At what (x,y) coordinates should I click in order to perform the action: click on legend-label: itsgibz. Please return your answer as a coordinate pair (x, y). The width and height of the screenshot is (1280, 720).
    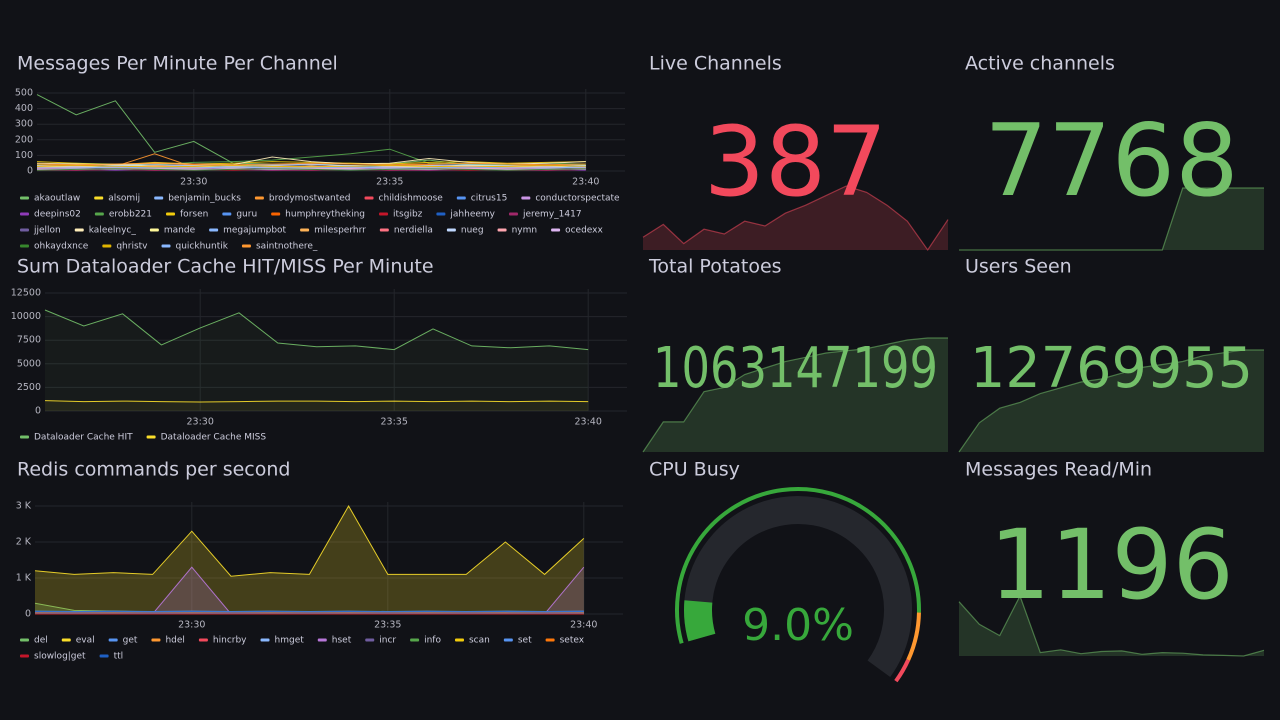
    Looking at the image, I should click on (408, 215).